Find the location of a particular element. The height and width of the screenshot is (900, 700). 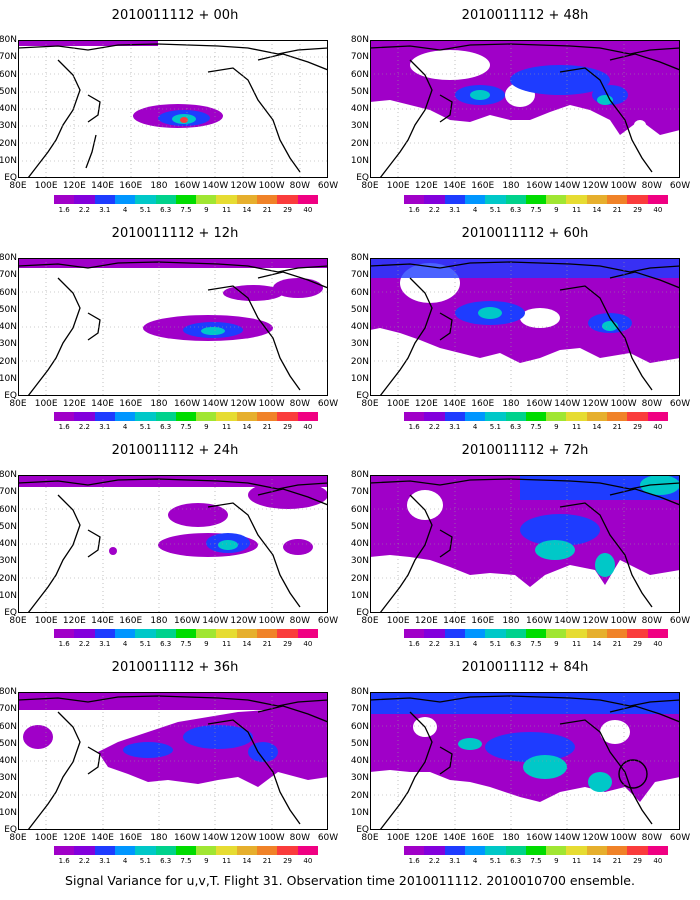

colorbar-label: 14 is located at coordinates (247, 210).